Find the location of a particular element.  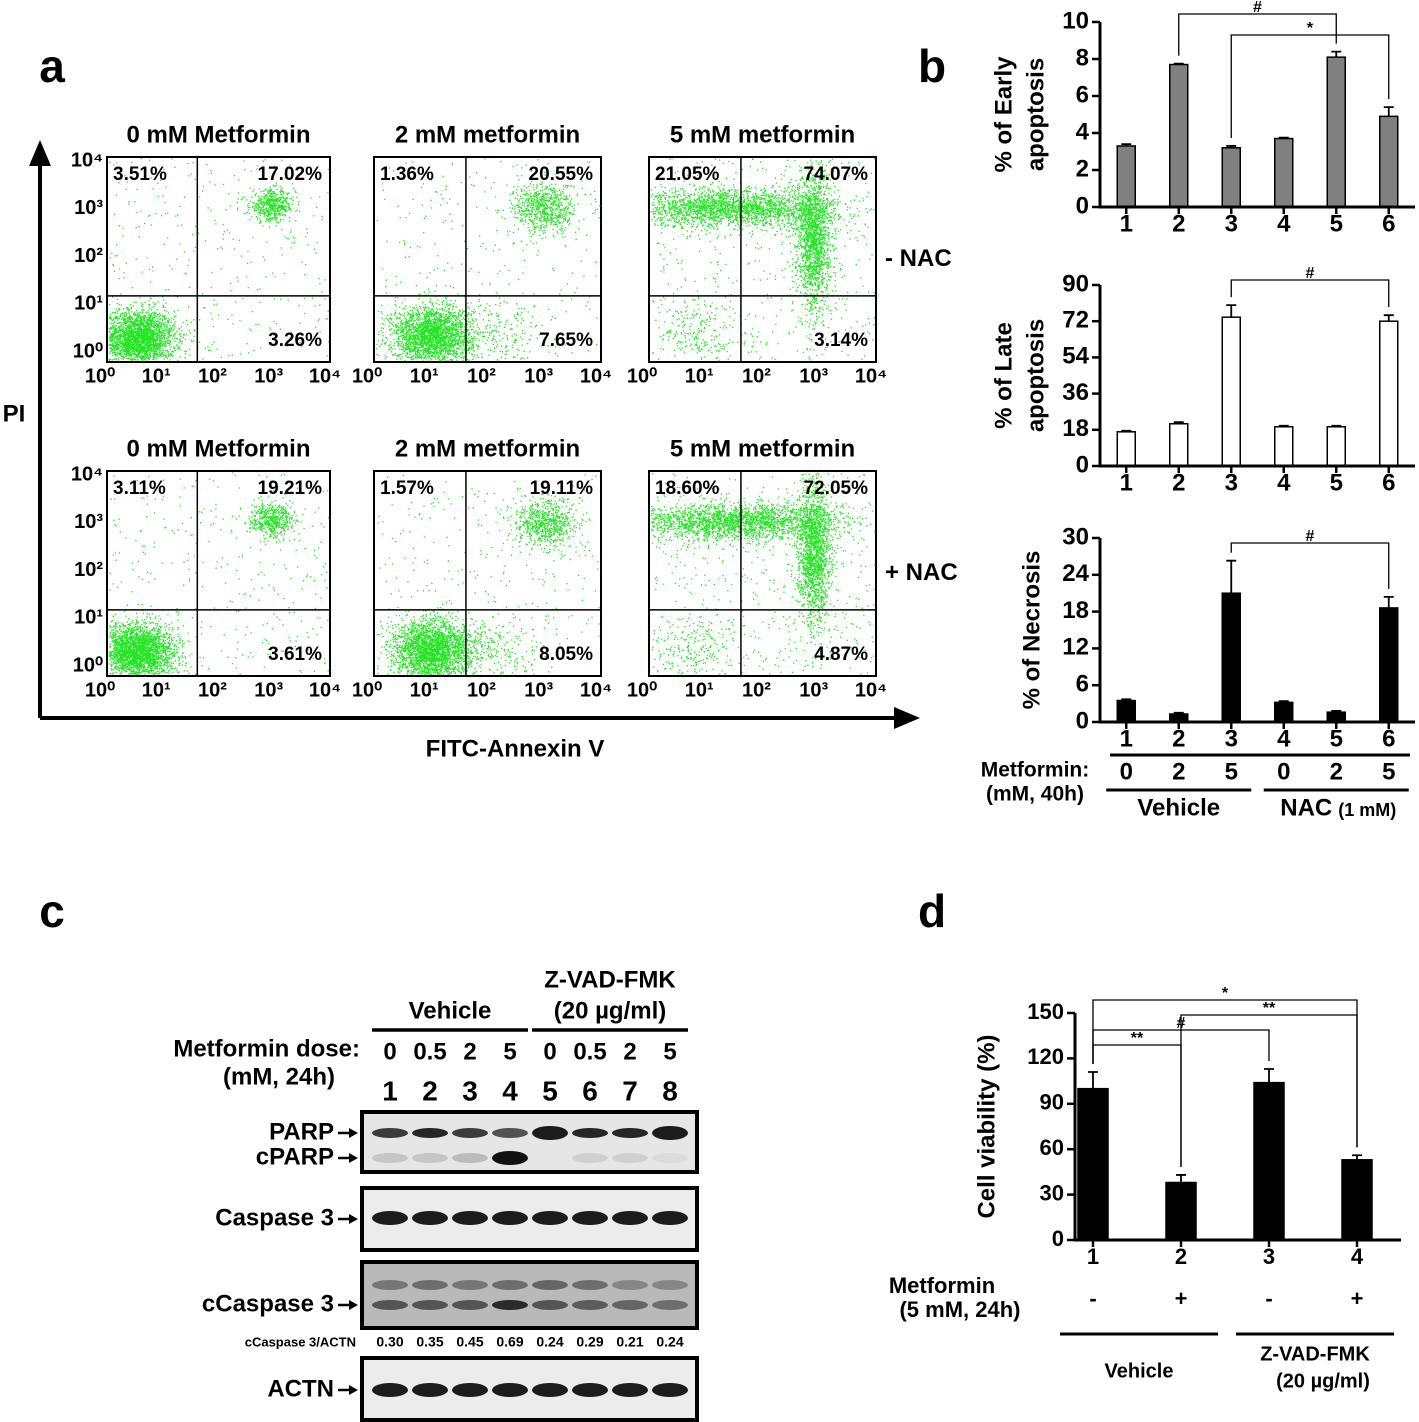

lane-label: 2 is located at coordinates (430, 1090).